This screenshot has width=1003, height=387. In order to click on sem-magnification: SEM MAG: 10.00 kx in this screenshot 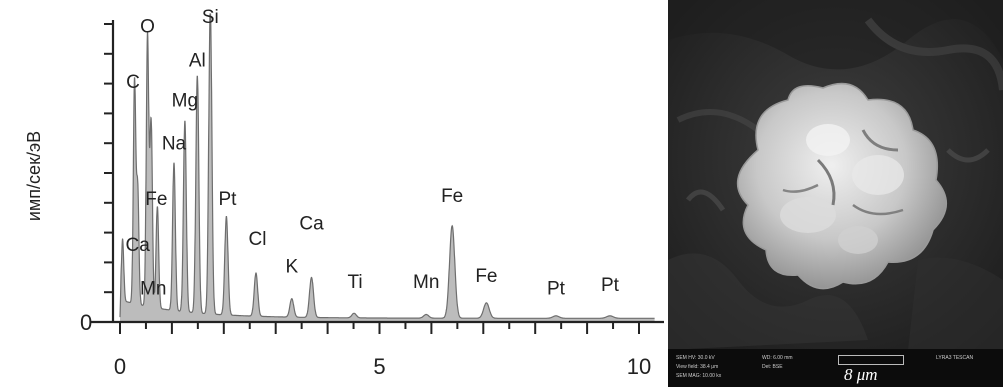, I will do `click(699, 376)`.